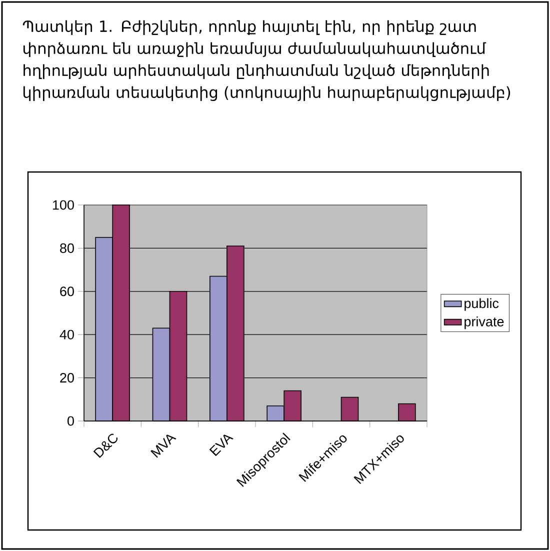 Image resolution: width=550 pixels, height=551 pixels. I want to click on y-tick-label: 40, so click(67, 335).